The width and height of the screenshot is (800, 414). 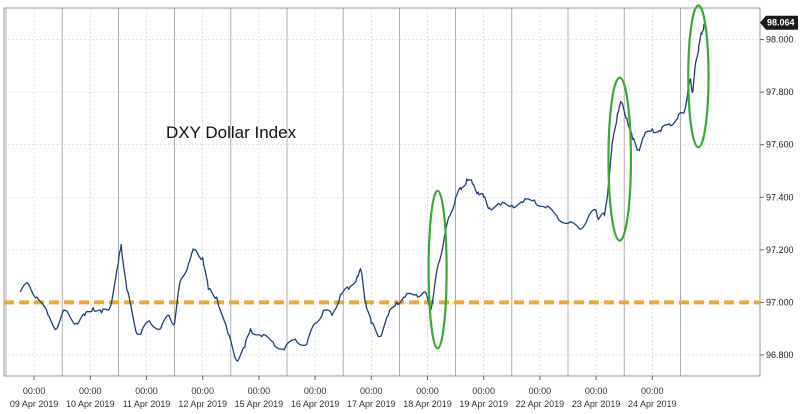 I want to click on x-tick-date: 11 Apr 2019, so click(x=147, y=404).